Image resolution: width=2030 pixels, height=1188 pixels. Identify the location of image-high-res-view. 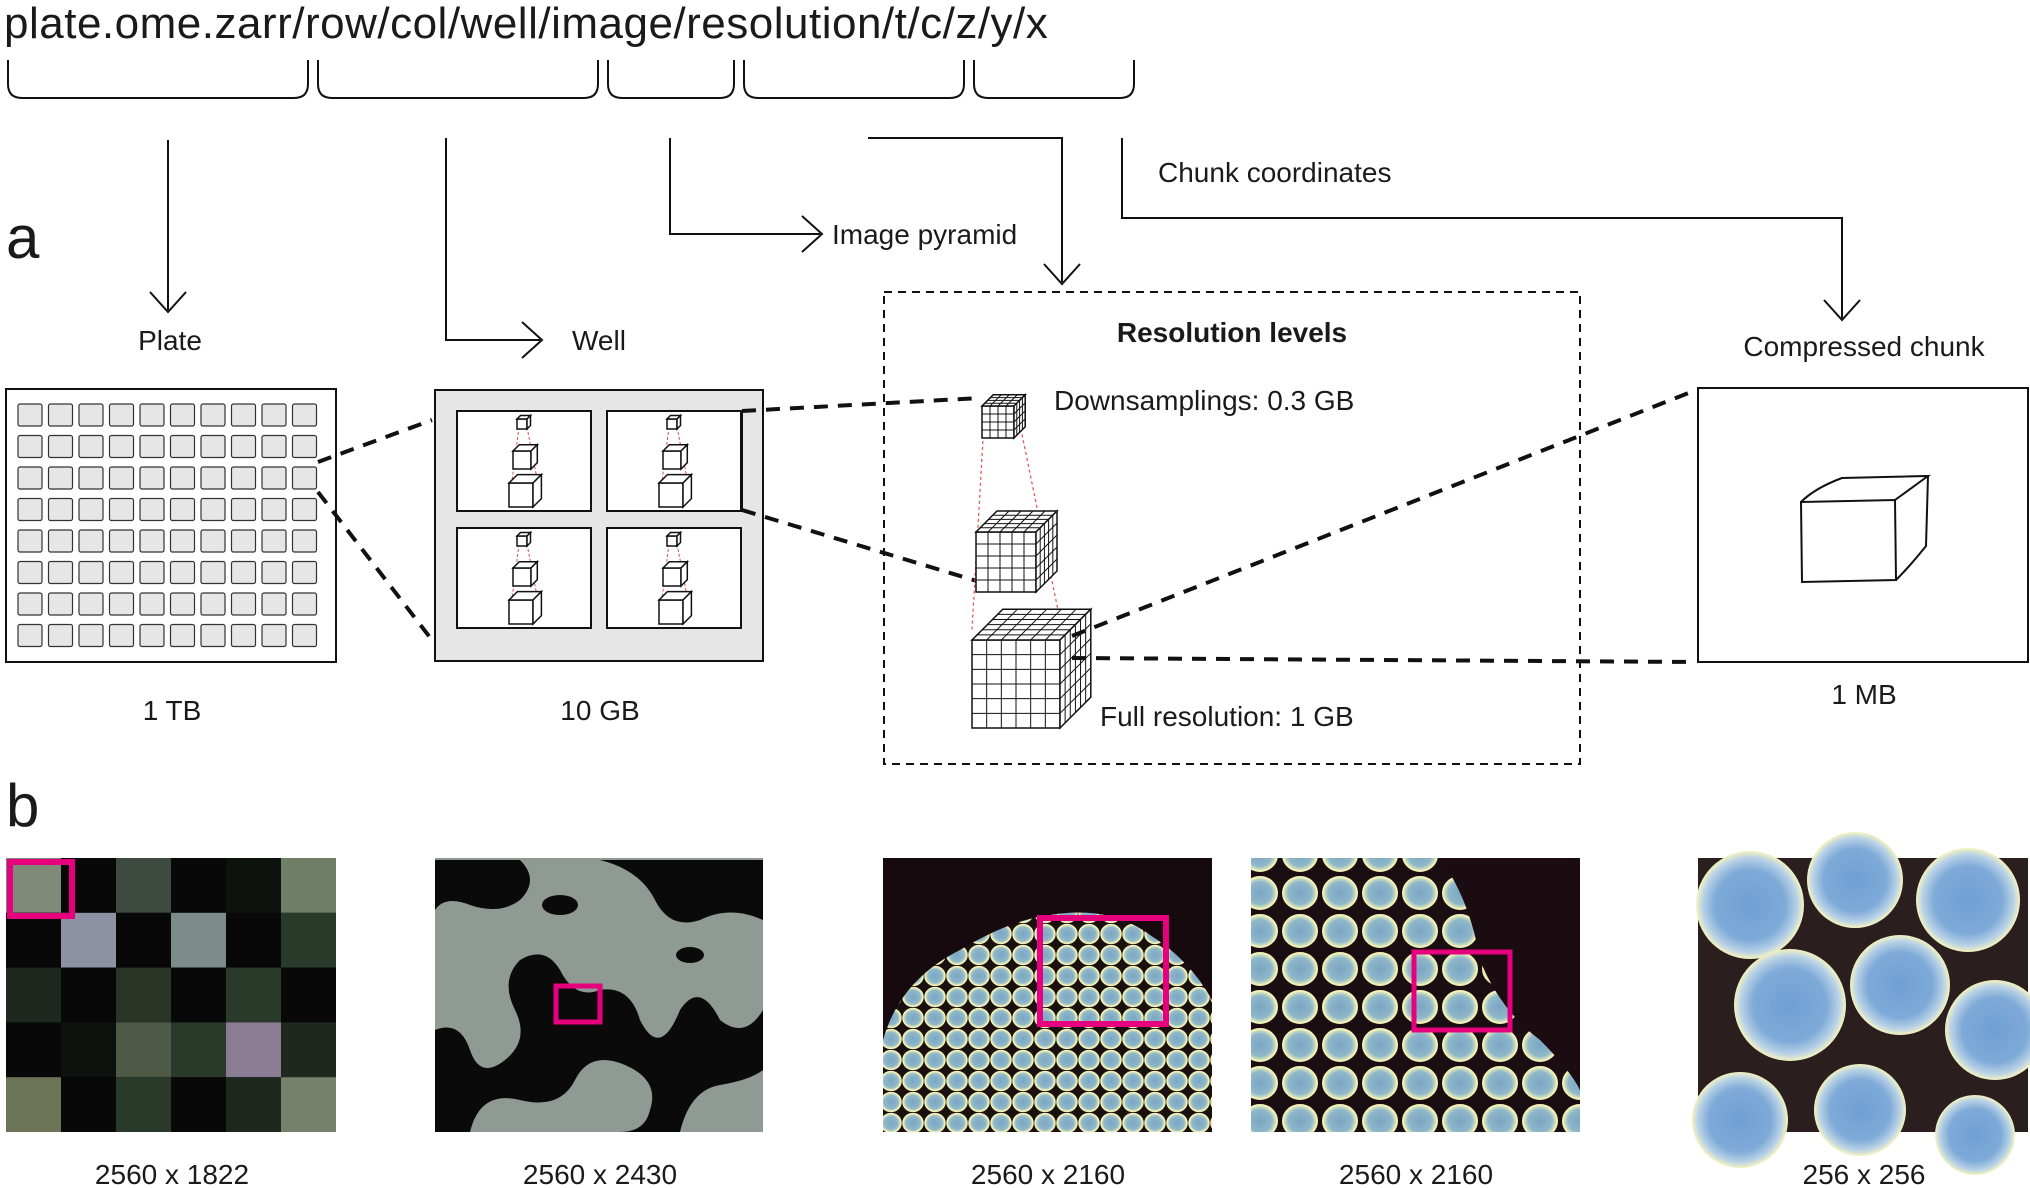
(1415, 995).